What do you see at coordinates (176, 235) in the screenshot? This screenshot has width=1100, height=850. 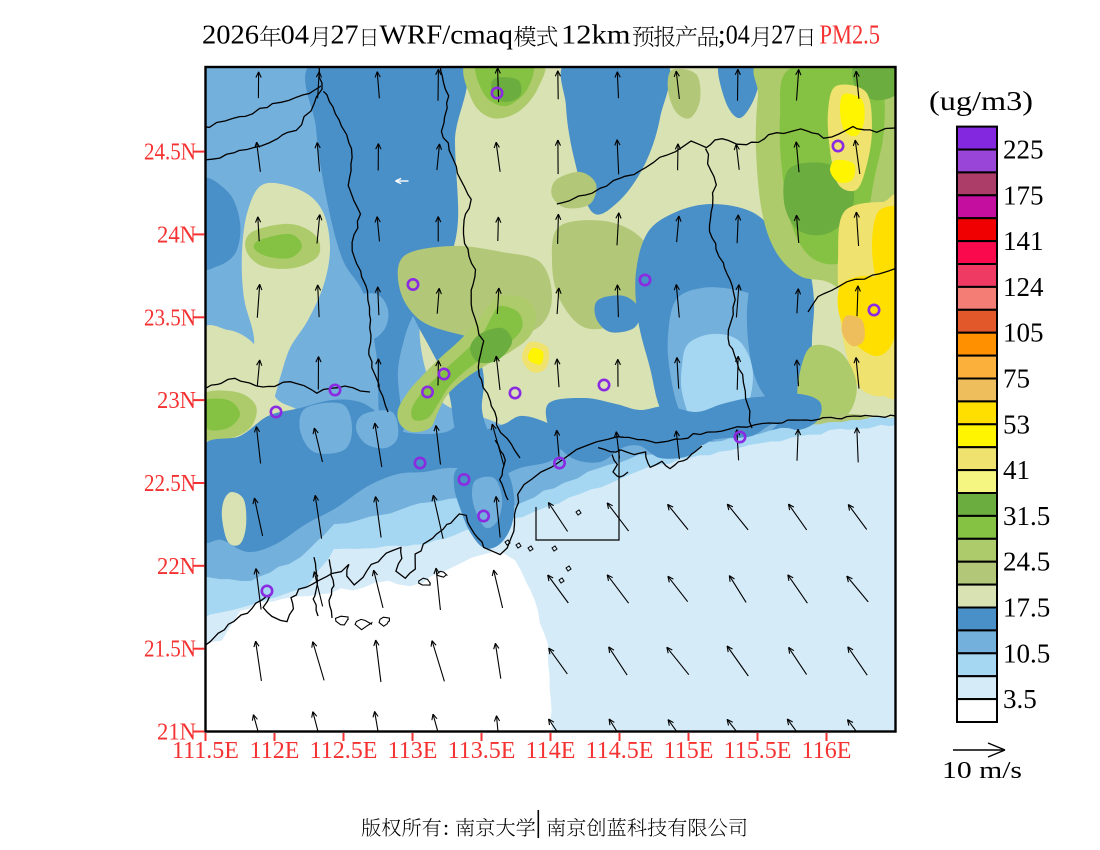 I see `svg-text: 24N` at bounding box center [176, 235].